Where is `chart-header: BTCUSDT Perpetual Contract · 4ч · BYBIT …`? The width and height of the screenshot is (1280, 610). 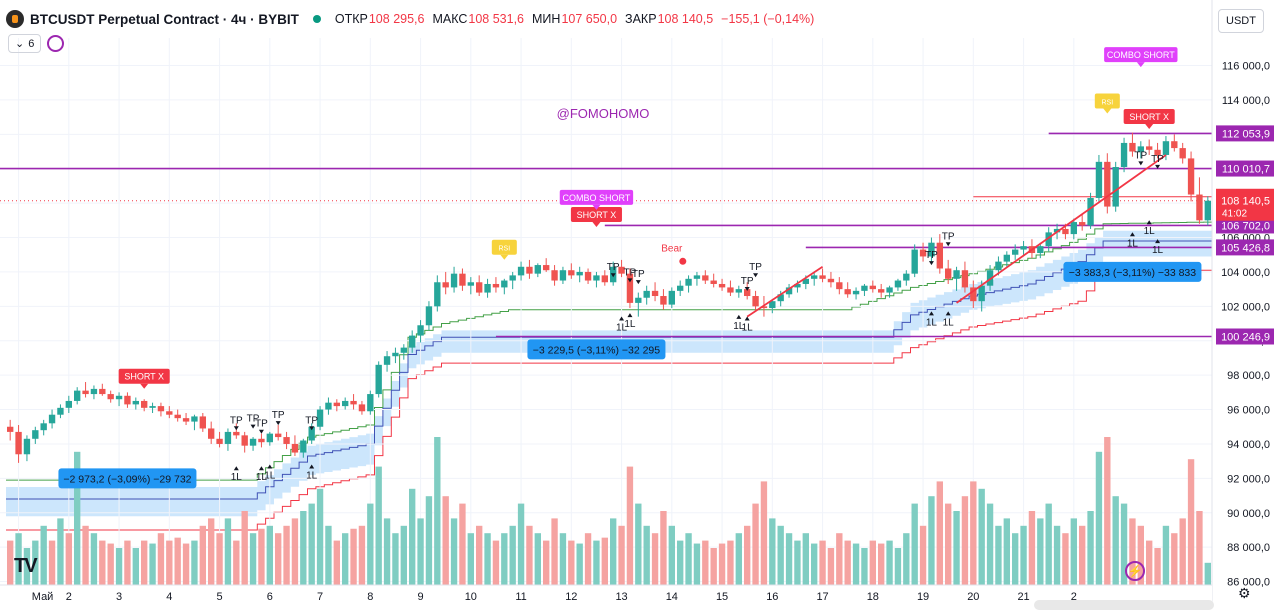
chart-header: BTCUSDT Perpetual Contract · 4ч · BYBIT … is located at coordinates (410, 19).